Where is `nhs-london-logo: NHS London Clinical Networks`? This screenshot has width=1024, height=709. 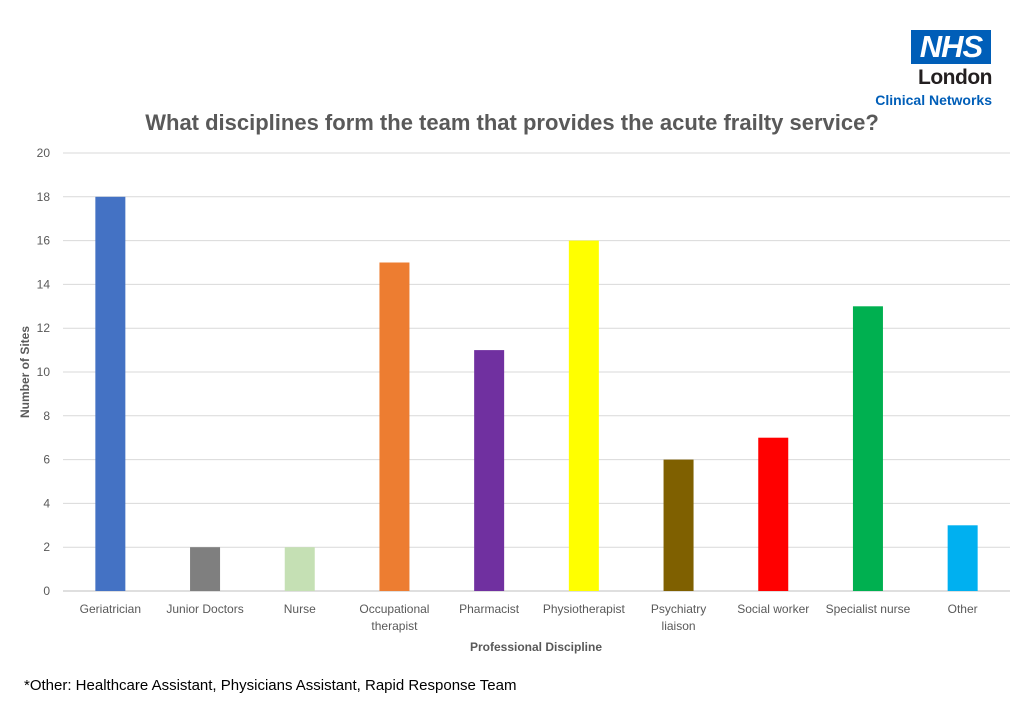 nhs-london-logo: NHS London Clinical Networks is located at coordinates (930, 69).